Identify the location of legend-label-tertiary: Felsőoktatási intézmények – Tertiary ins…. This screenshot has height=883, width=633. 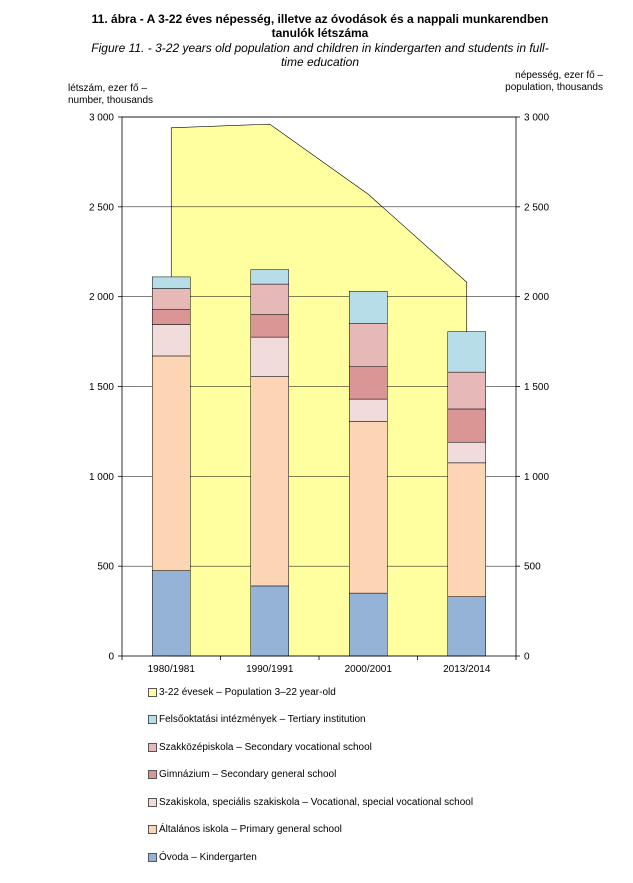
(262, 719).